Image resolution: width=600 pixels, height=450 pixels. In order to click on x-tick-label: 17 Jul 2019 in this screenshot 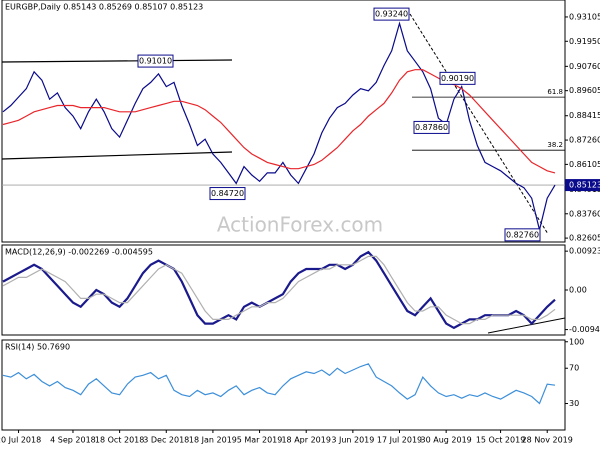, I will do `click(399, 440)`.